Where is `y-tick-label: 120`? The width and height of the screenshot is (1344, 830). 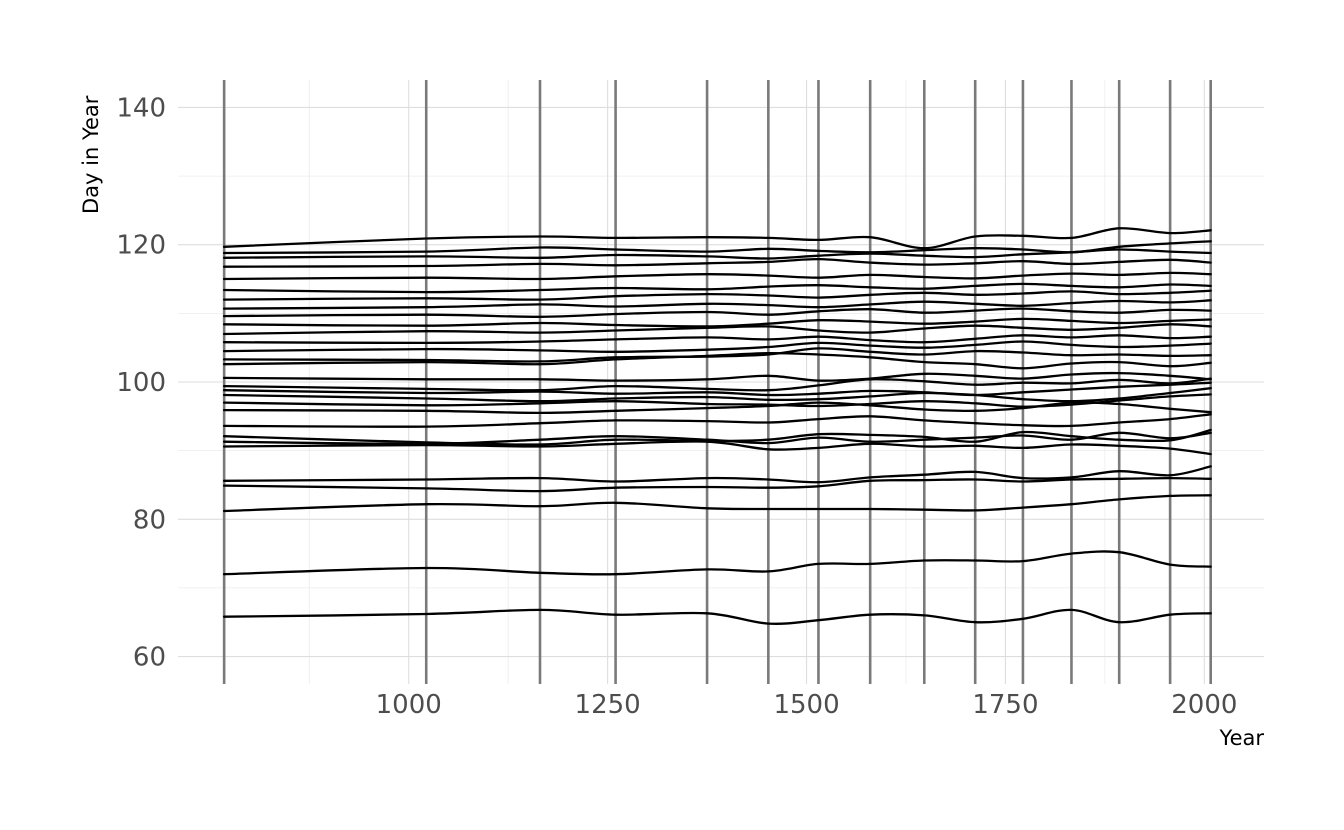
y-tick-label: 120 is located at coordinates (141, 246).